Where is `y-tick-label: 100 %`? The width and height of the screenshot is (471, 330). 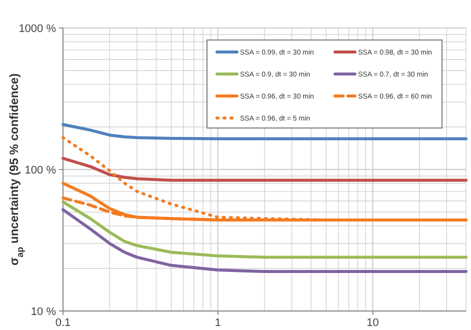 y-tick-label: 100 % is located at coordinates (40, 170).